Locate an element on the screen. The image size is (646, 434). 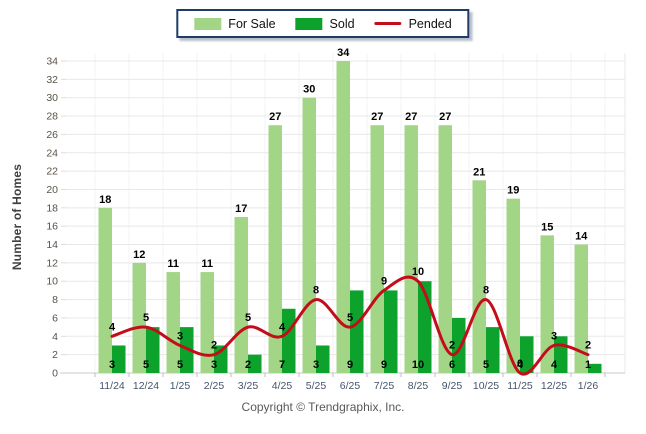
pended-value-label: 5 is located at coordinates (248, 318).